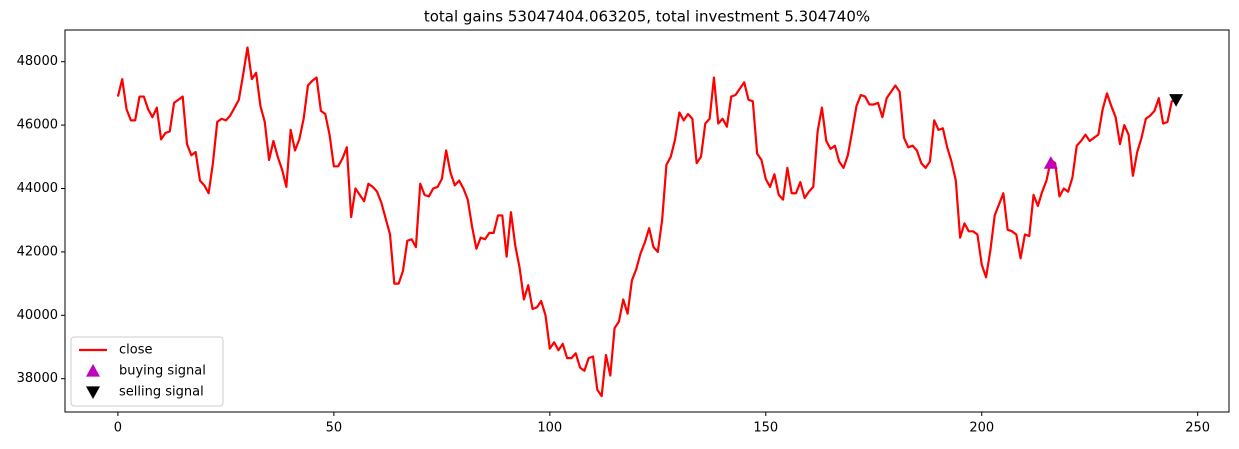  What do you see at coordinates (549, 428) in the screenshot?
I see `x-tick-label: 100` at bounding box center [549, 428].